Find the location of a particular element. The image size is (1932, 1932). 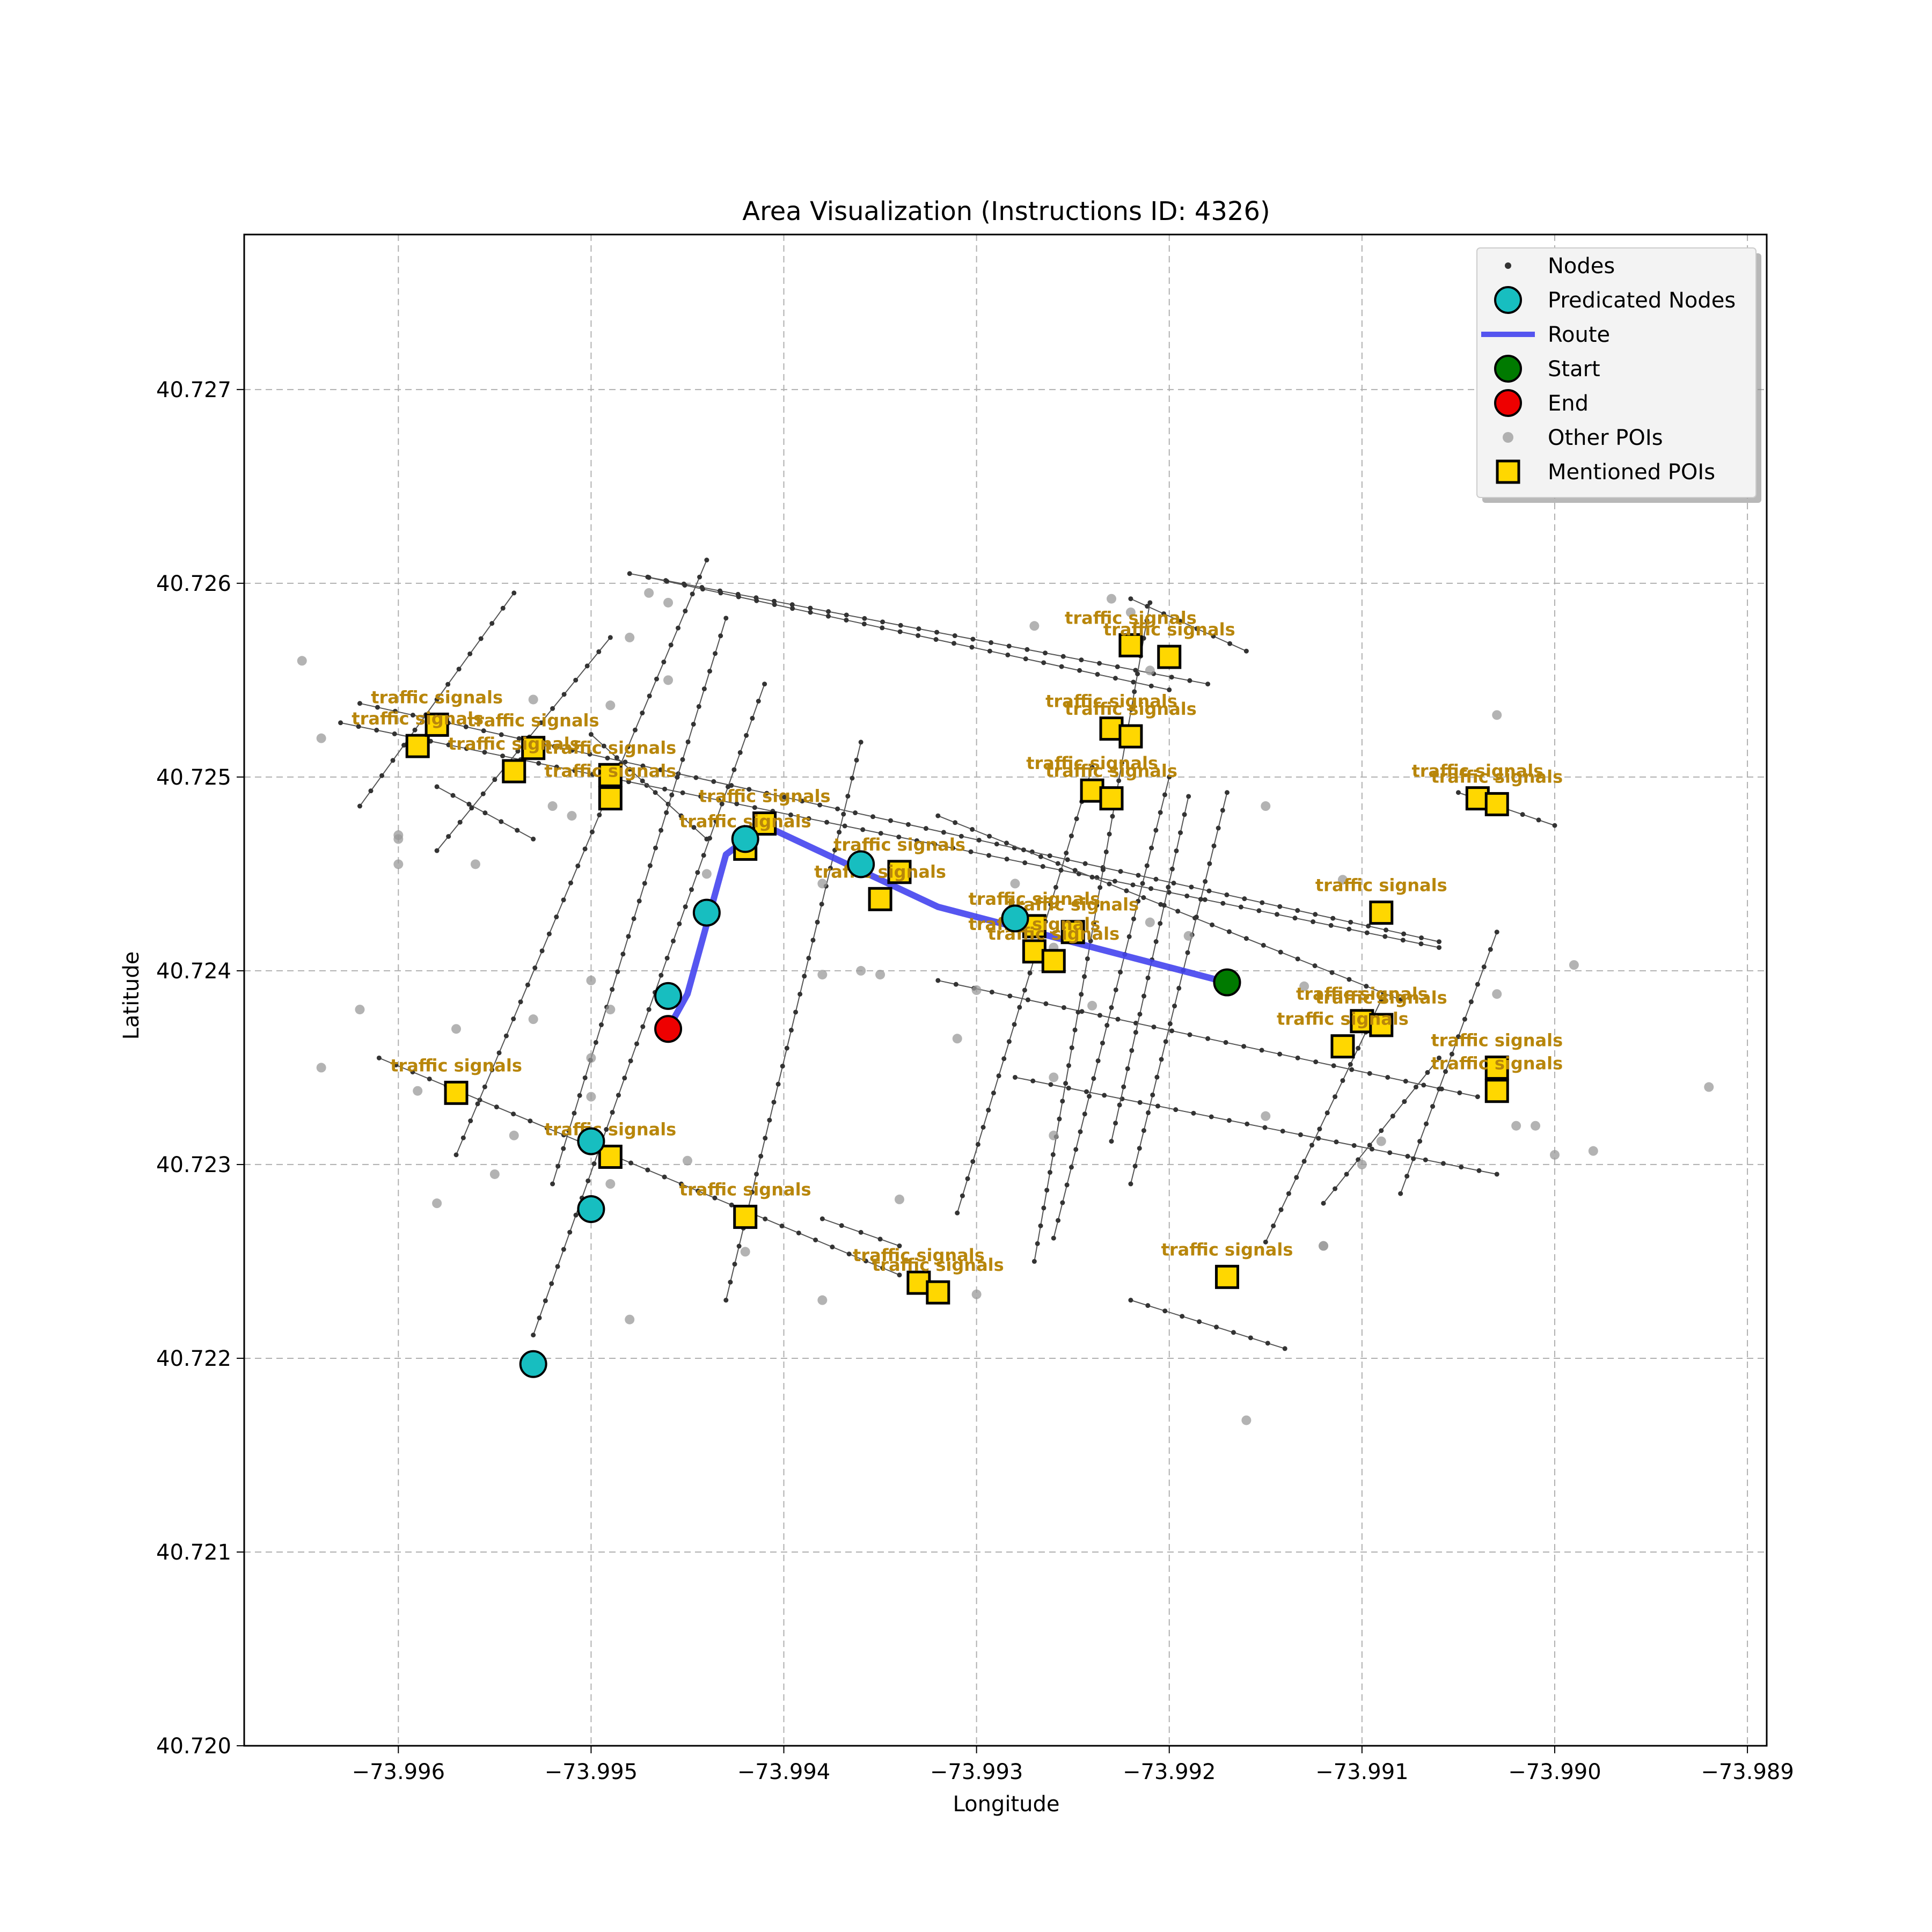

y-tick-label: 40.725 is located at coordinates (193, 777).